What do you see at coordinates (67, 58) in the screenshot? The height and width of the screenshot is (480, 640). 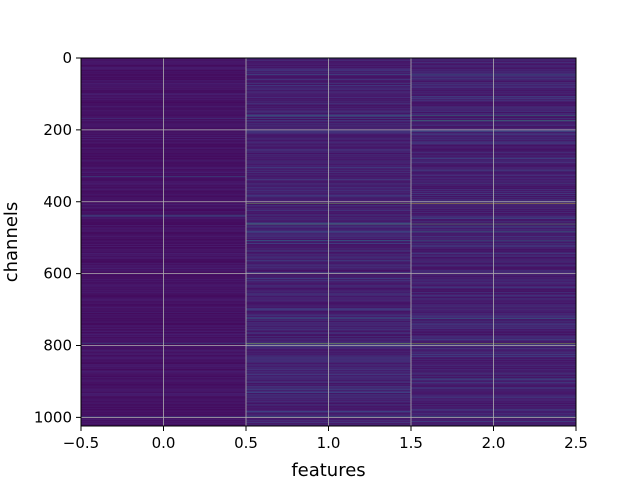 I see `y-tick-label: 0` at bounding box center [67, 58].